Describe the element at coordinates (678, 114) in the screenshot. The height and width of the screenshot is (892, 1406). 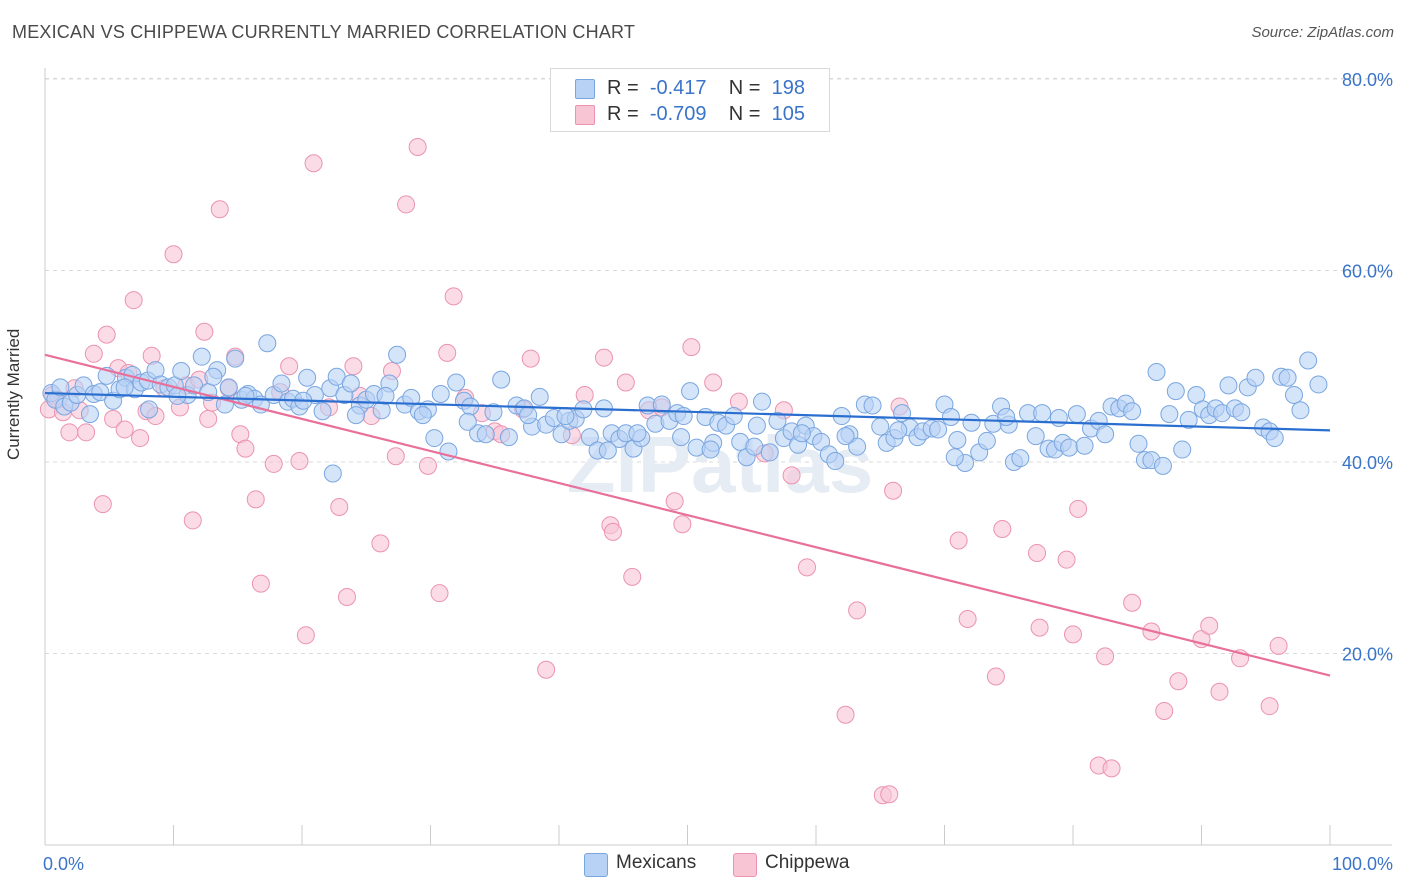
I see `r-value: -0.709` at that location.